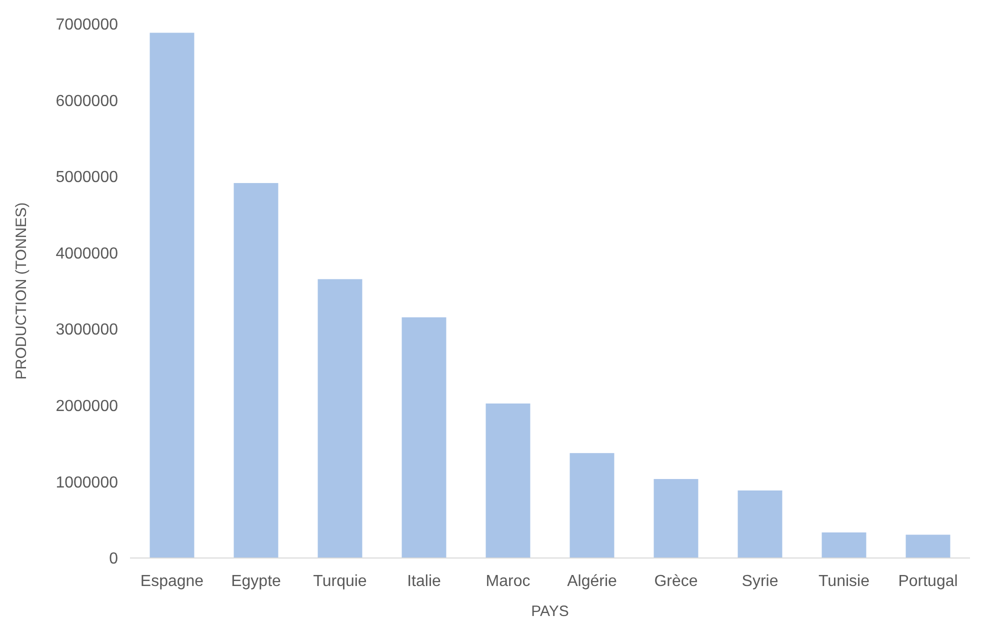 The image size is (986, 624). I want to click on y-tick-label: 1000000, so click(87, 483).